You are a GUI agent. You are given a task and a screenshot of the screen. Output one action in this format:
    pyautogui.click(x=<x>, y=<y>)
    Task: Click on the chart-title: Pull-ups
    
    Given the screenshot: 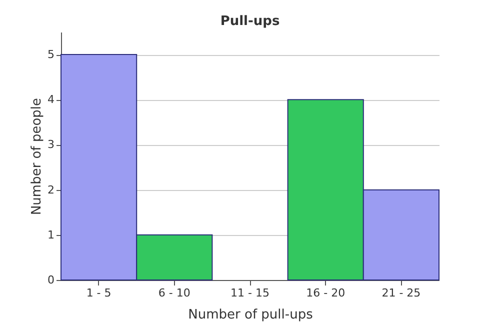 What is the action you would take?
    pyautogui.click(x=250, y=21)
    